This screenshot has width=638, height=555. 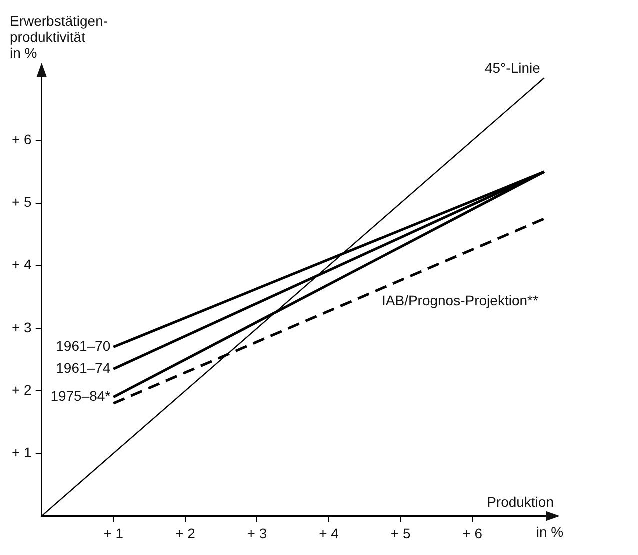 I want to click on text: in %, so click(x=550, y=532).